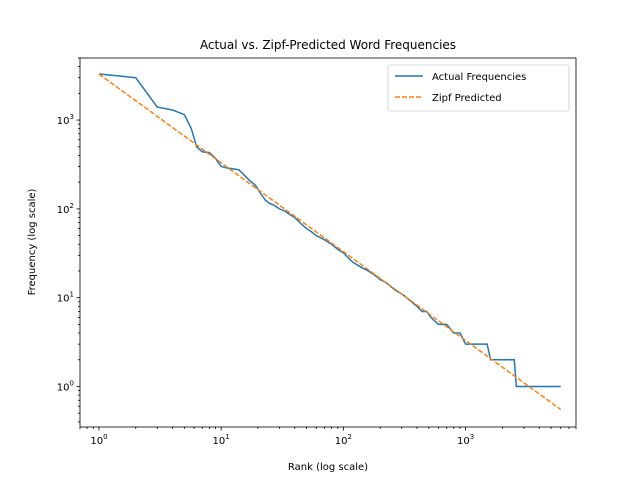  What do you see at coordinates (68, 240) in the screenshot?
I see `y-ticks: 10⁰ 10¹ 10² 10³` at bounding box center [68, 240].